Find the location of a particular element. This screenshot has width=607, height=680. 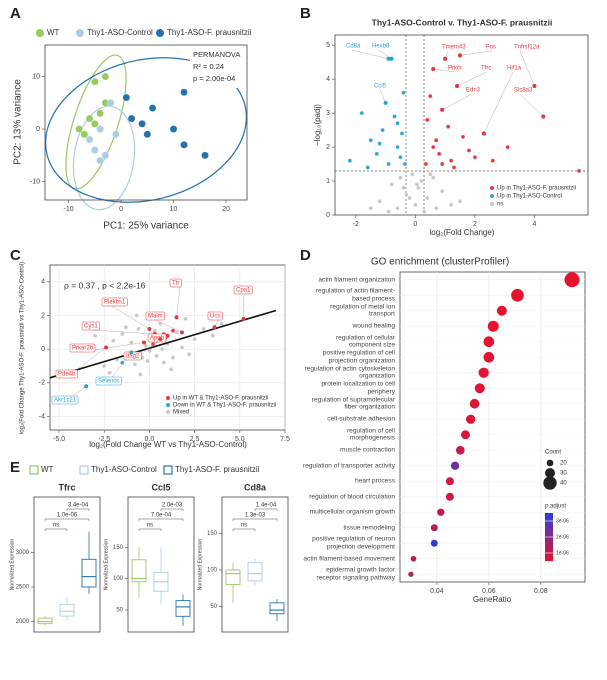

panel-letter: D is located at coordinates (305, 255).